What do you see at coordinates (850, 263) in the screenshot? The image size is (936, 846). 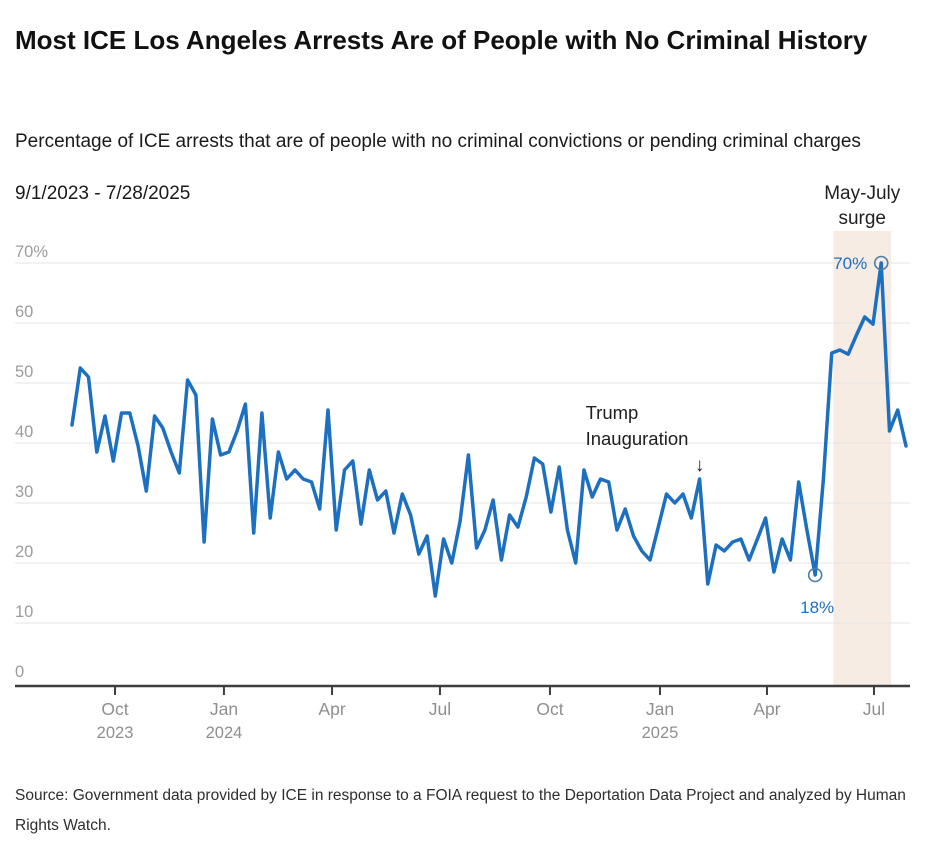 I see `point-label-70: 70%` at bounding box center [850, 263].